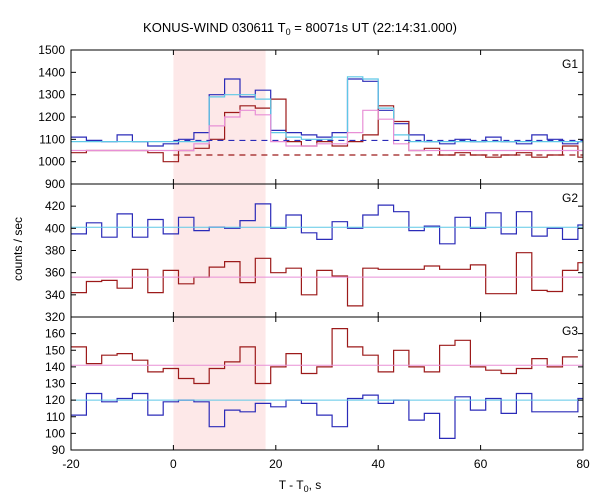  I want to click on panel-g2-series-red, so click(327, 279).